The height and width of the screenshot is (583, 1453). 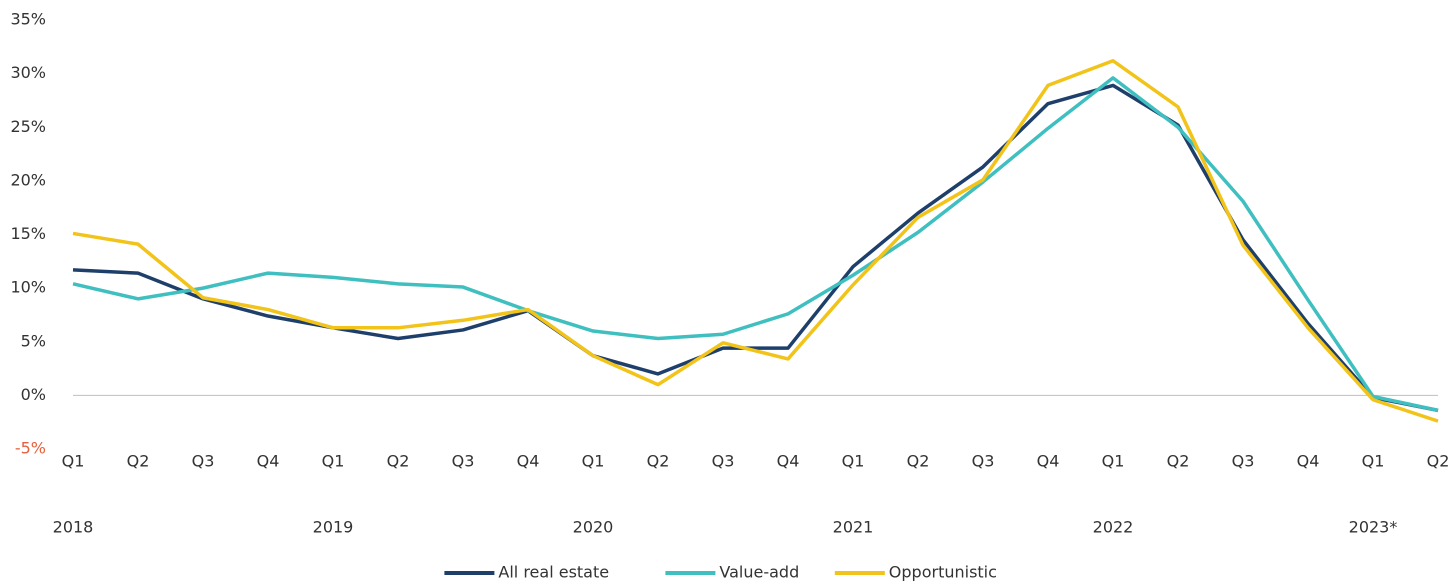 I want to click on y-tick-label: 20%, so click(x=28, y=179).